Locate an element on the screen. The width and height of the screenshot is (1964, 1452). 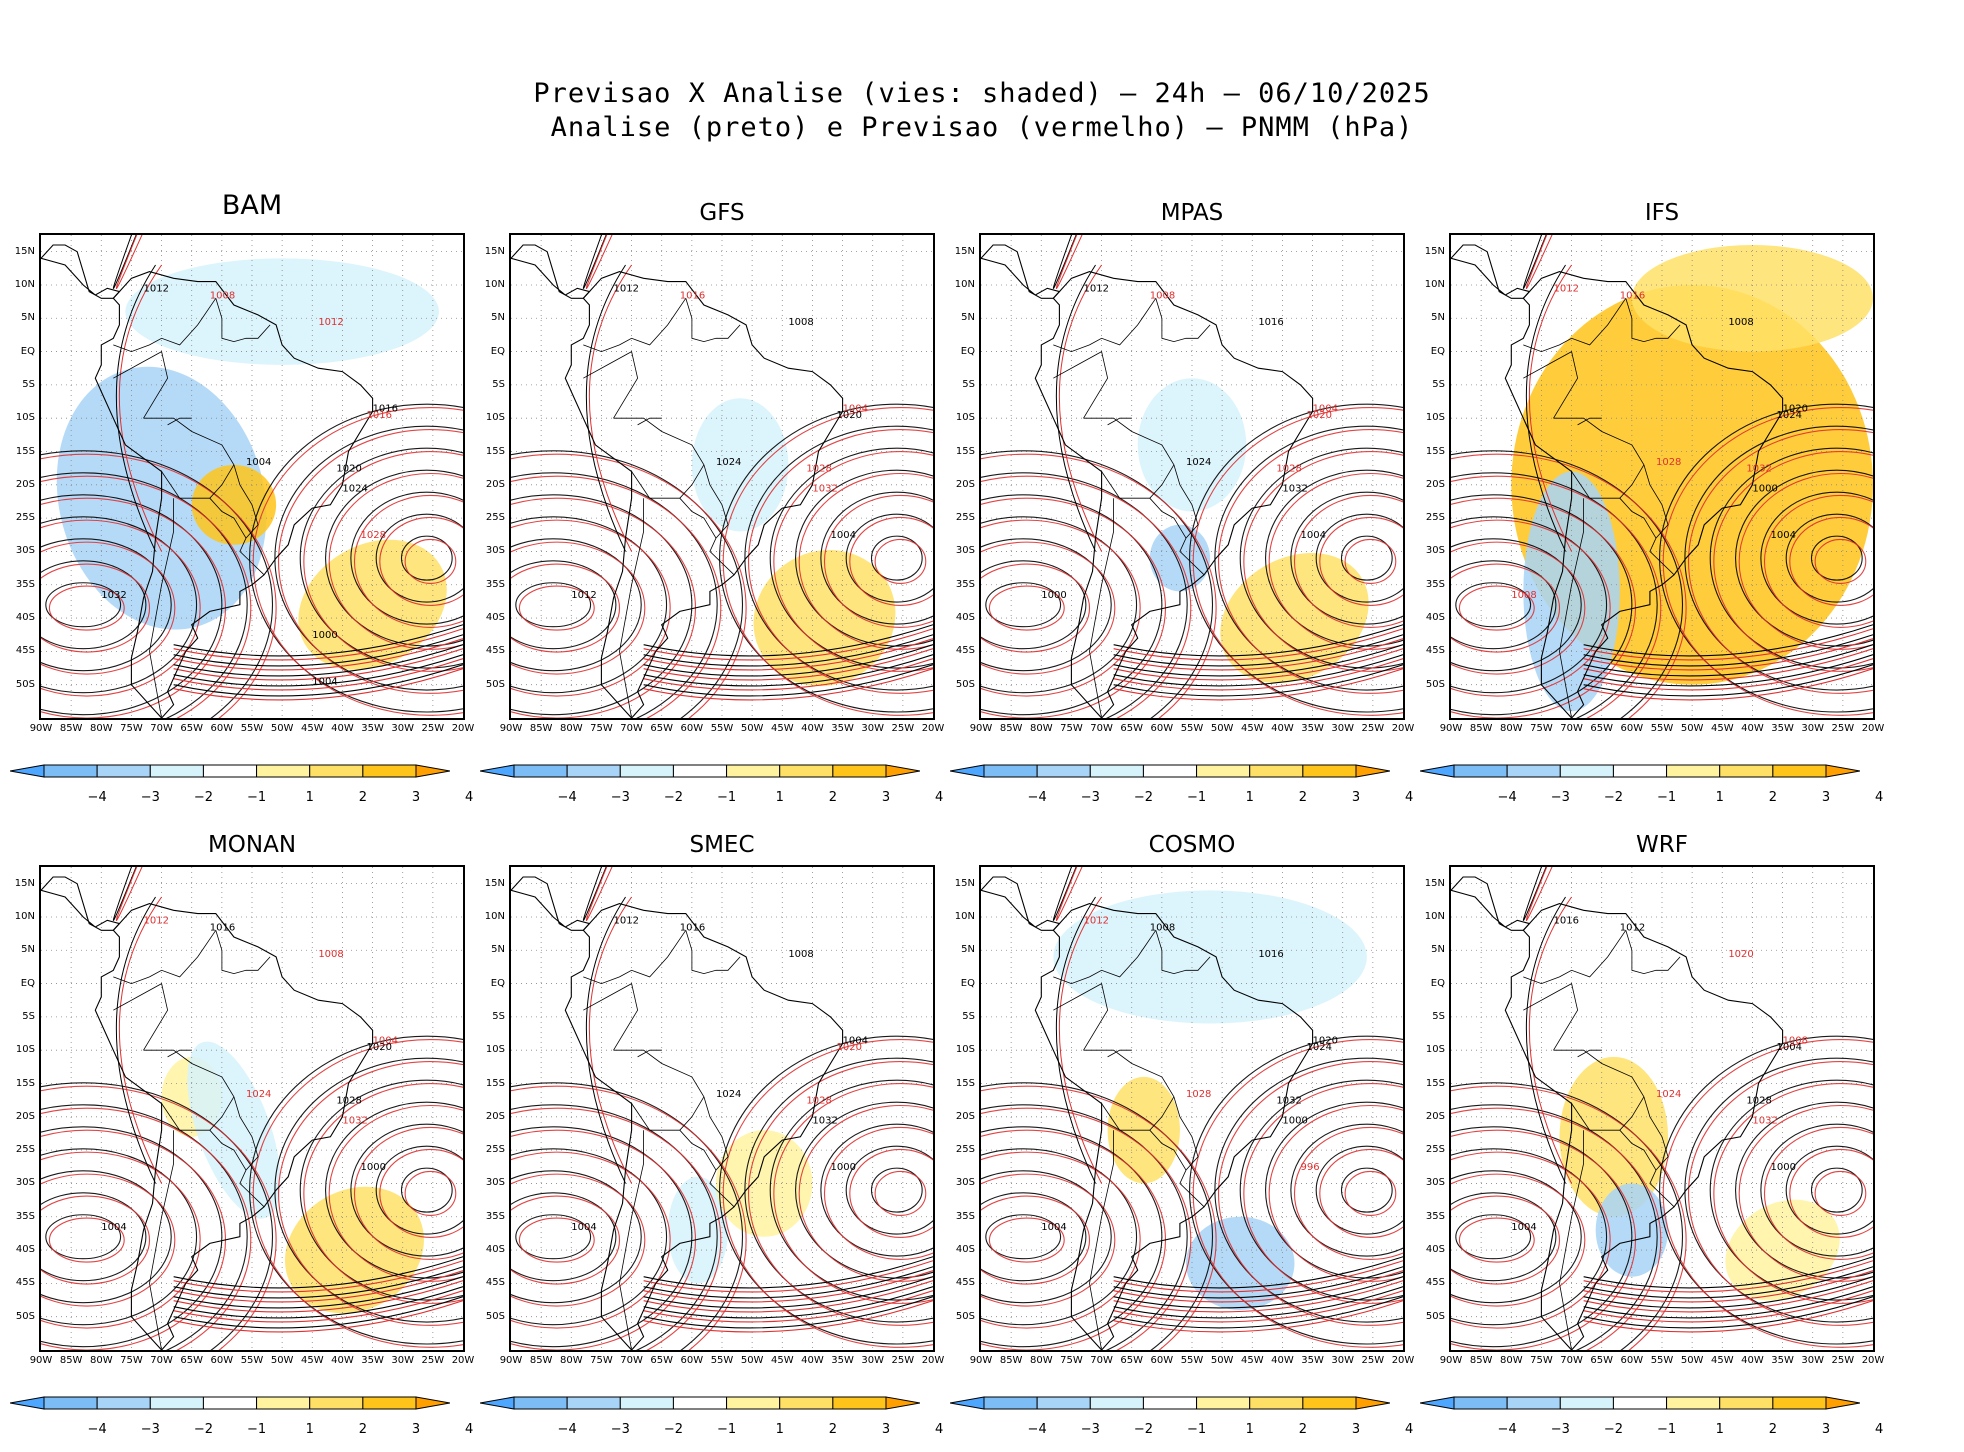
colorbar-label: 4 is located at coordinates (469, 1429).